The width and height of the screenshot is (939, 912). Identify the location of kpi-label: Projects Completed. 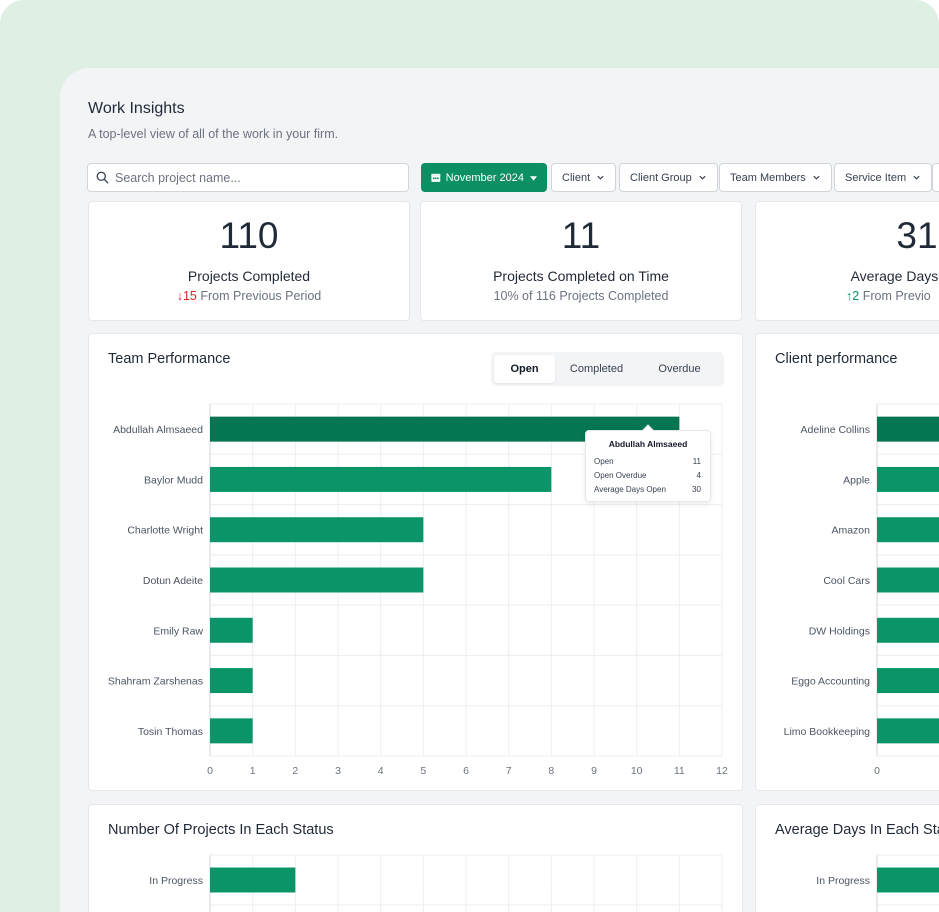
(249, 276).